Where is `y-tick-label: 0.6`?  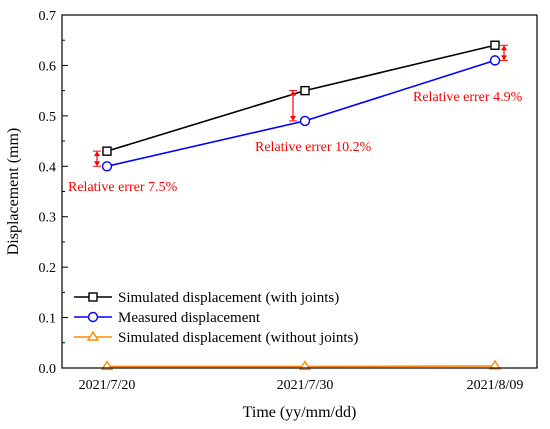
y-tick-label: 0.6 is located at coordinates (48, 66).